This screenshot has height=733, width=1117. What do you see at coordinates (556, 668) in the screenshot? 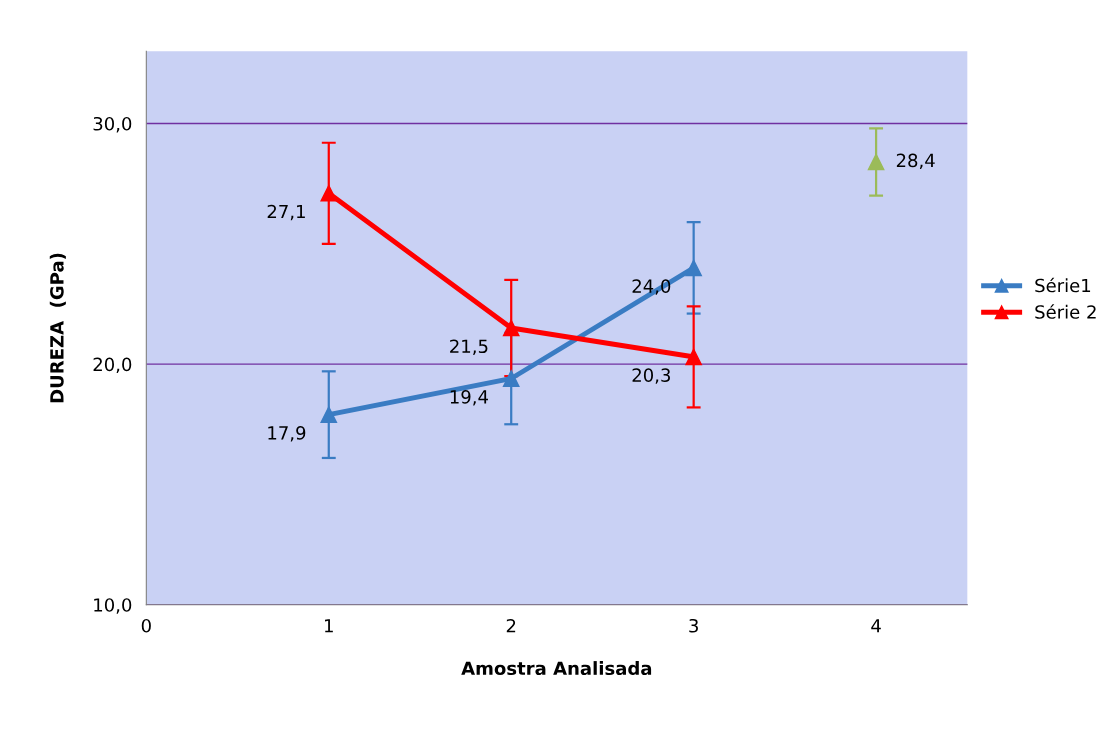
I see `x-axis-title: Amostra Analisada` at bounding box center [556, 668].